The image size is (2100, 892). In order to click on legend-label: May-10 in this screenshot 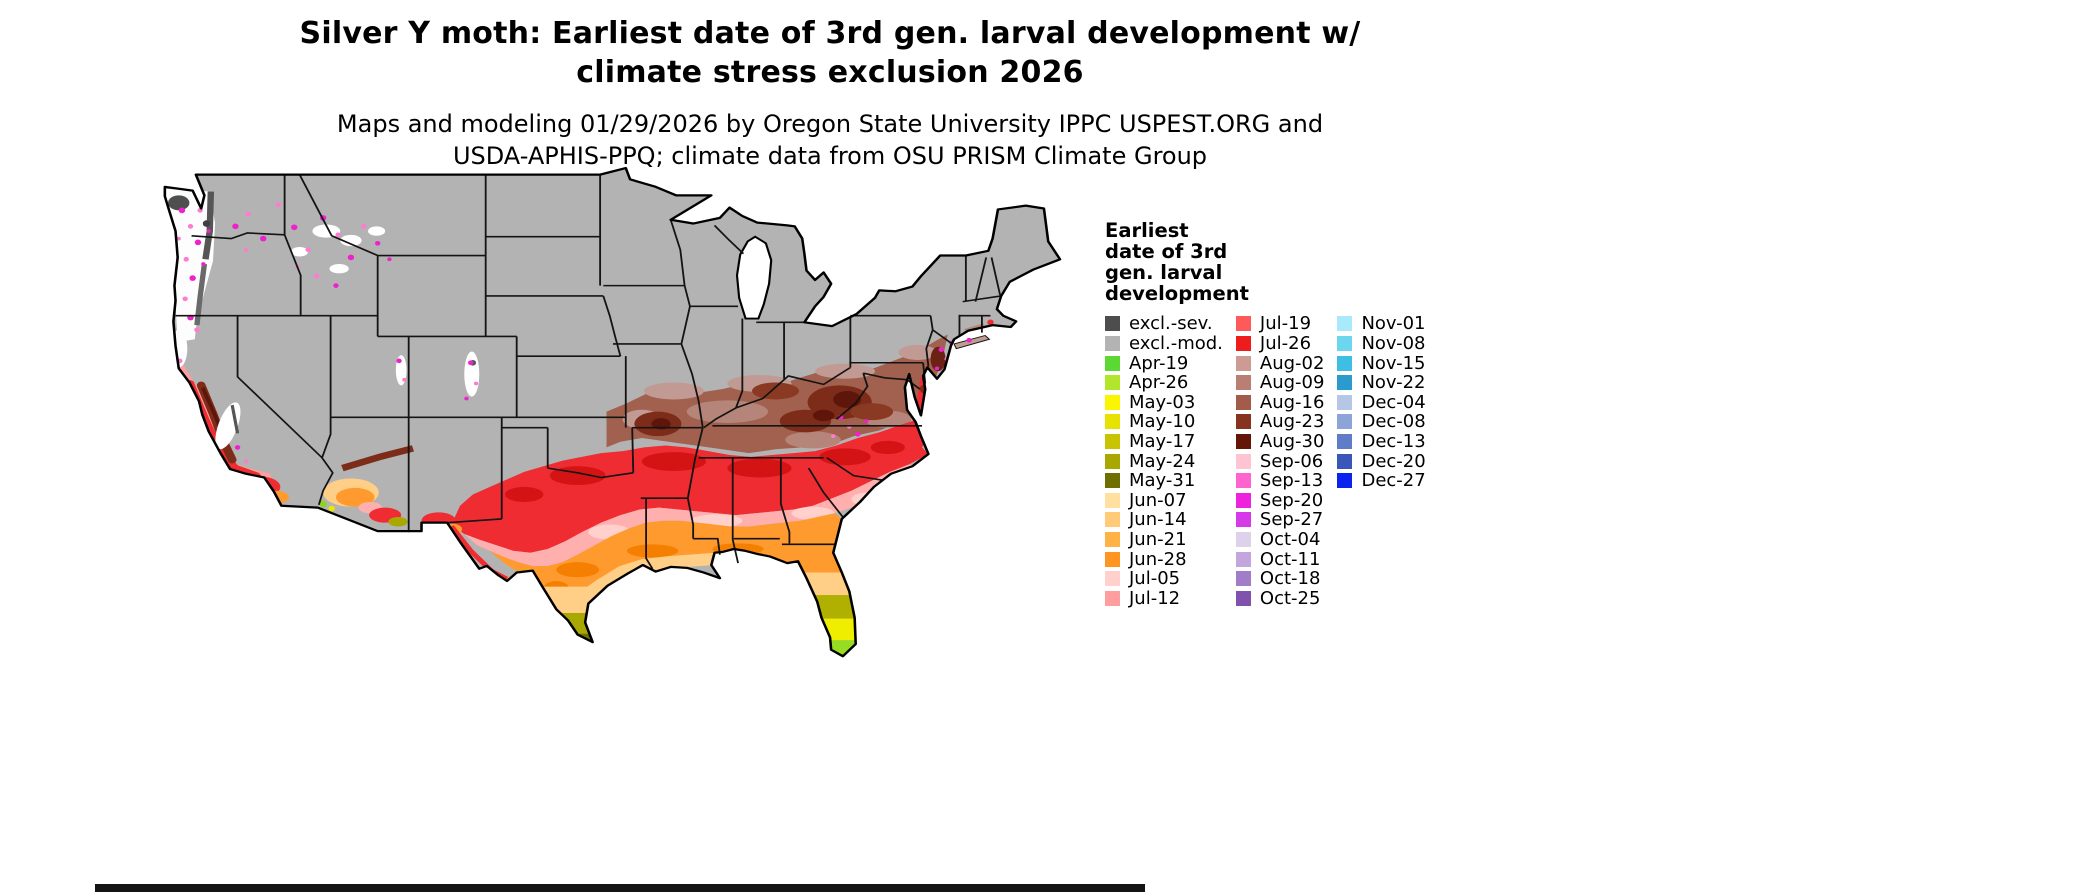, I will do `click(1162, 422)`.